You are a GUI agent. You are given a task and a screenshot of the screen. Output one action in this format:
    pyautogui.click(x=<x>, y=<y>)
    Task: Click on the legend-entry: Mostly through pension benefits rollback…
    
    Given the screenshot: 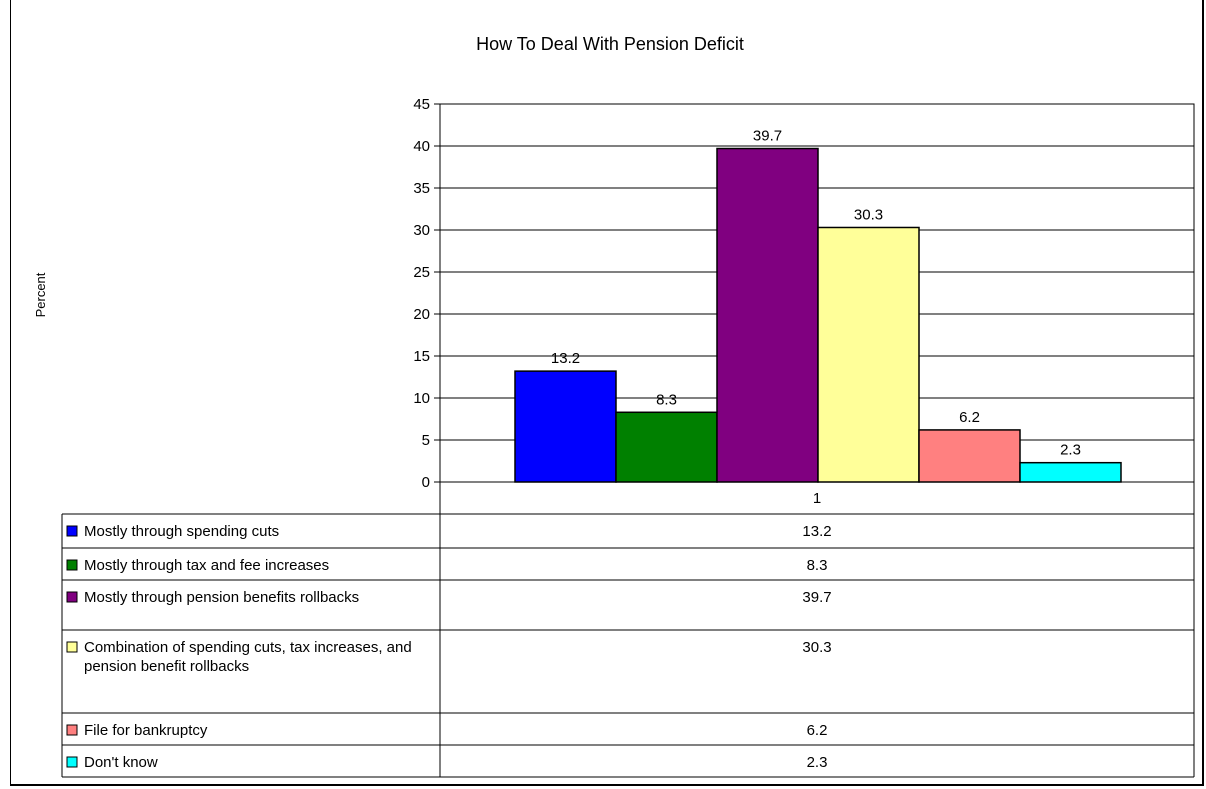 What is the action you would take?
    pyautogui.click(x=221, y=597)
    